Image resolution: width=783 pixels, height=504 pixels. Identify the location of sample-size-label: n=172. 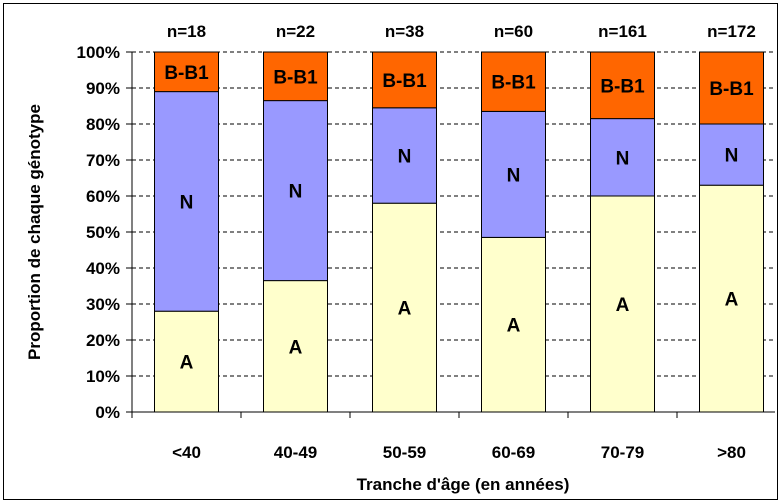
(731, 31).